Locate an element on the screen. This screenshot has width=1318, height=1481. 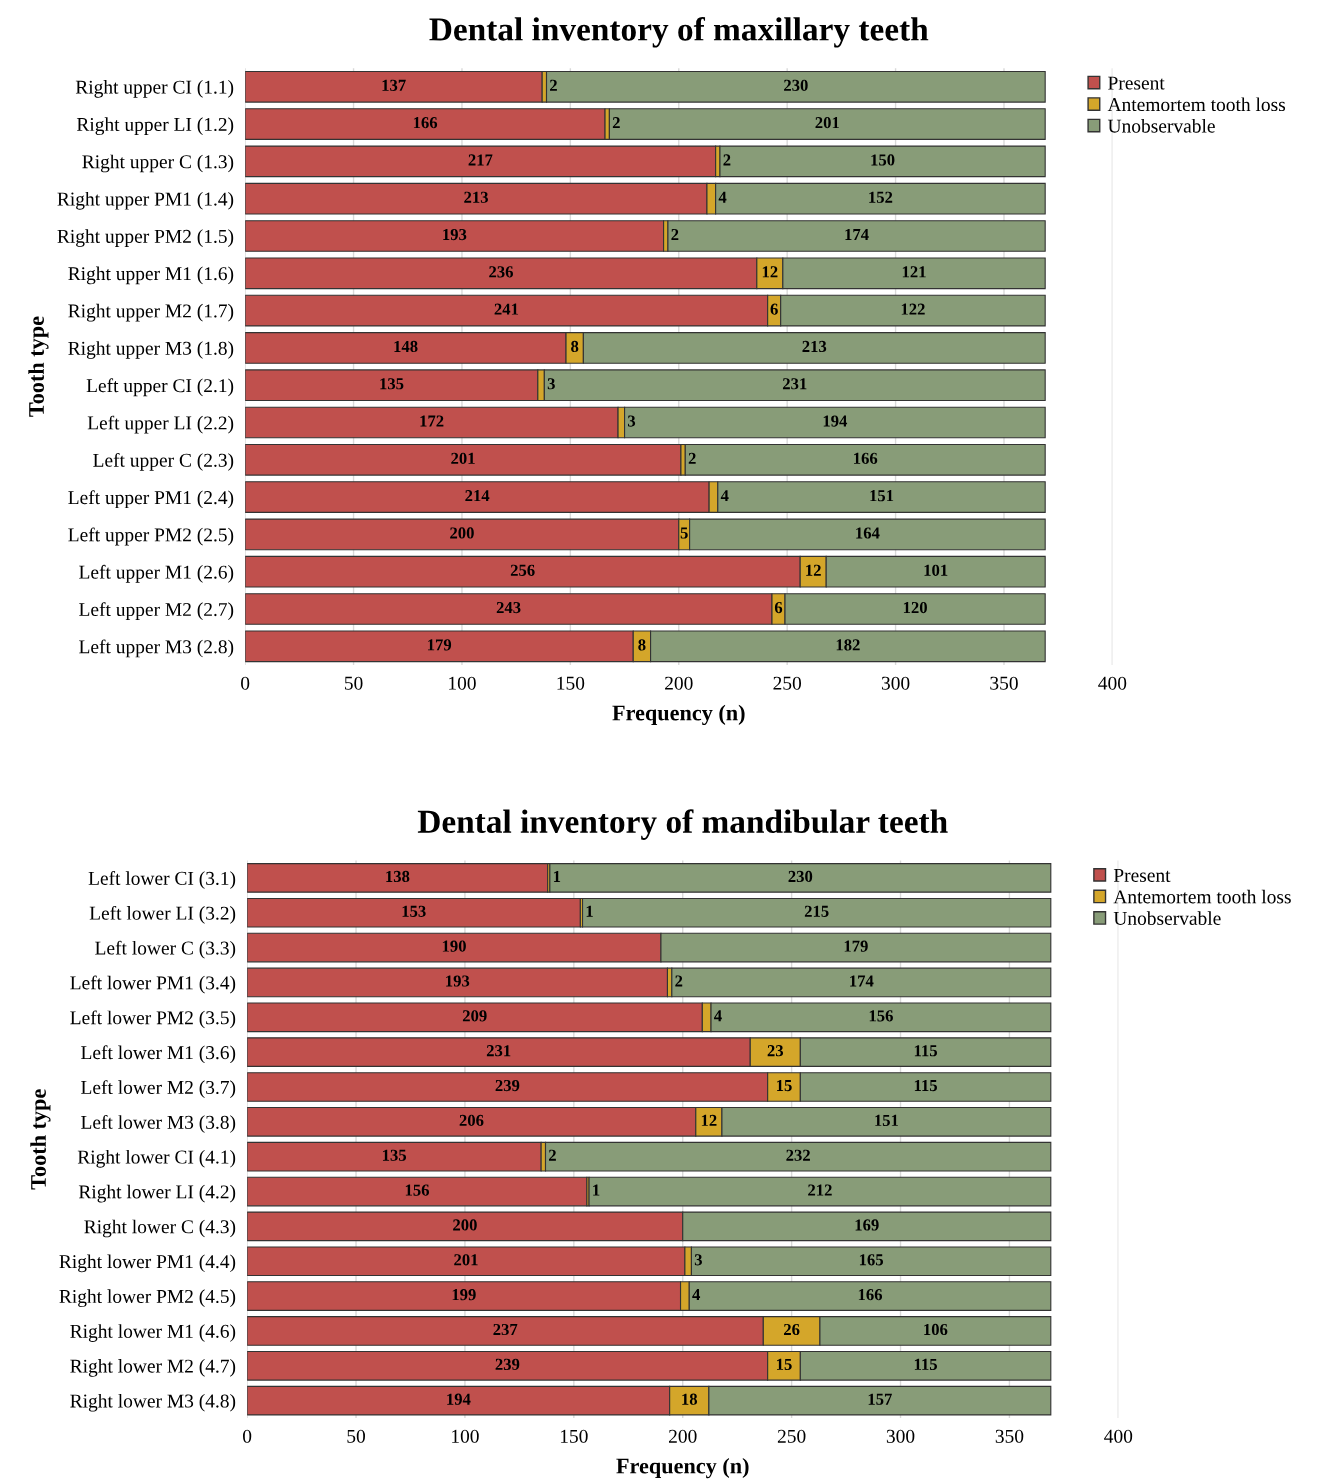
data-label: 137 is located at coordinates (394, 85).